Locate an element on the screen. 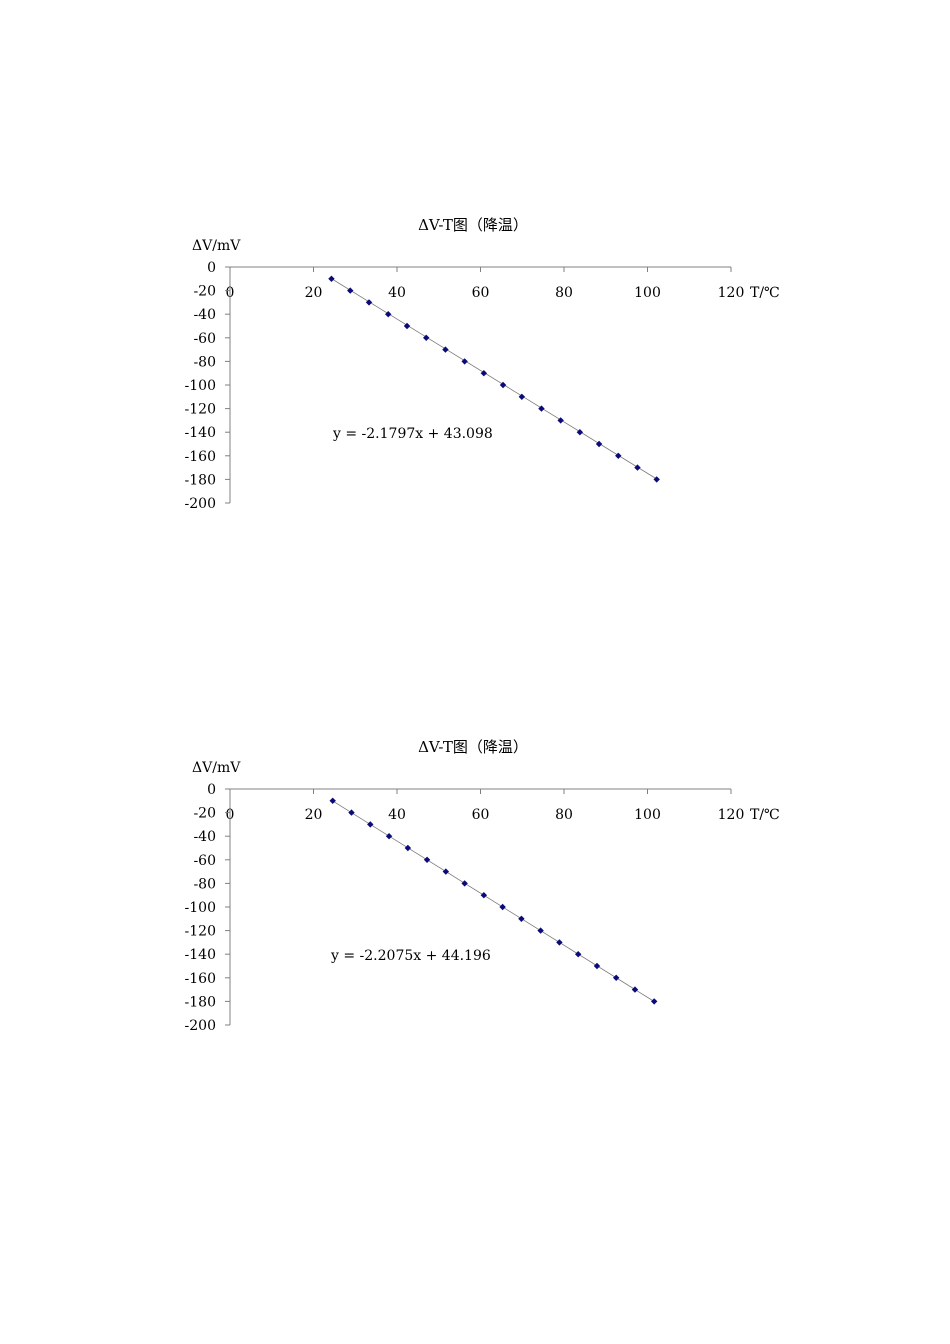  trendline-equation: y = -2.1797x + 43.098 is located at coordinates (412, 434).